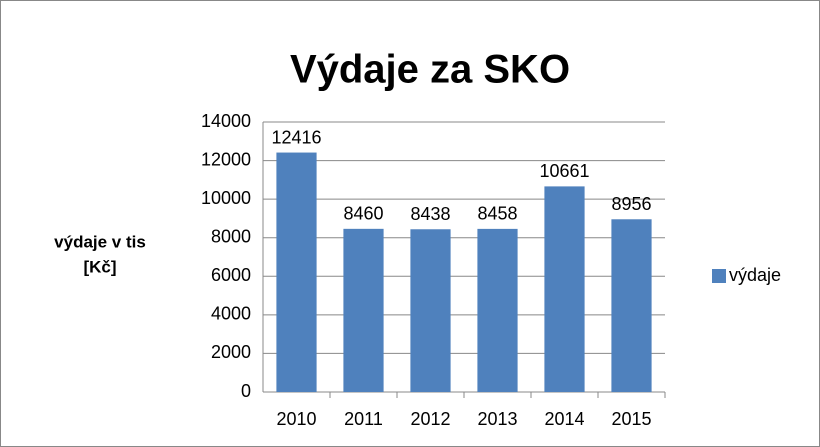 Image resolution: width=820 pixels, height=447 pixels. Describe the element at coordinates (564, 171) in the screenshot. I see `data-label: 10661` at that location.